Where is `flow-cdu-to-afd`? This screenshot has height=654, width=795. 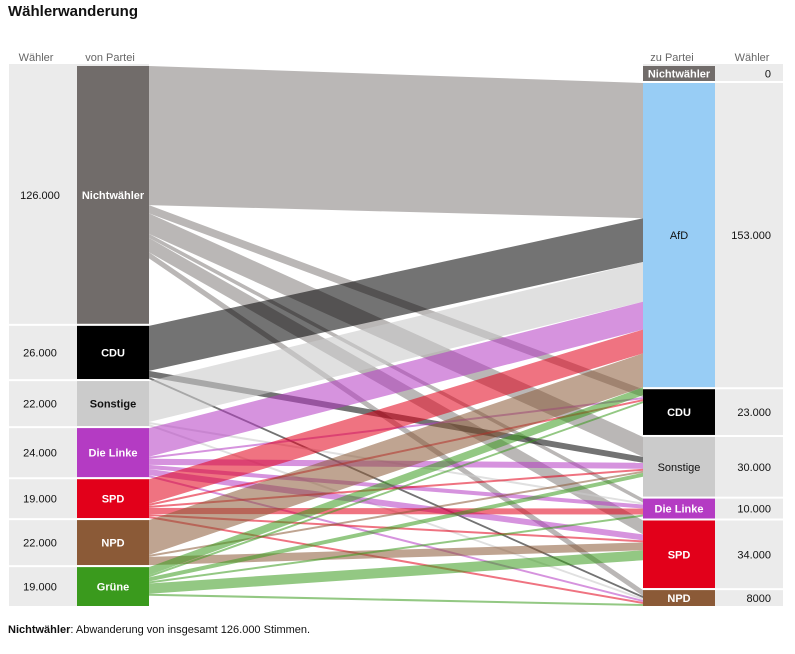 flow-cdu-to-afd is located at coordinates (396, 294).